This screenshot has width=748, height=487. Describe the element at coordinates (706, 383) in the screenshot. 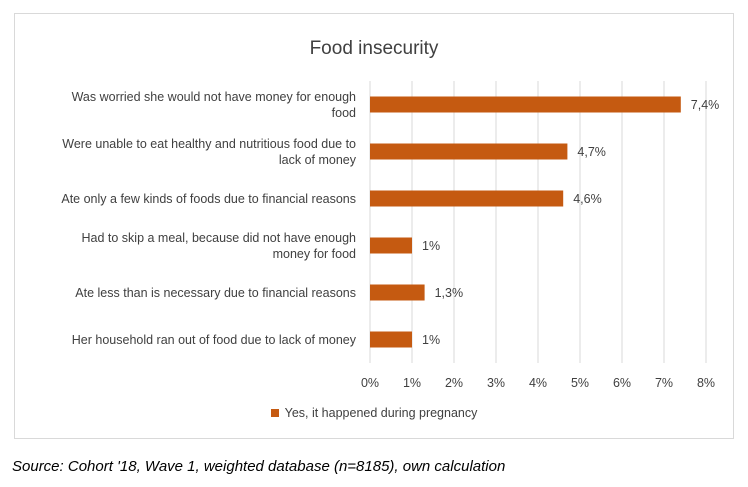

I see `x-tick-label: 8%` at that location.